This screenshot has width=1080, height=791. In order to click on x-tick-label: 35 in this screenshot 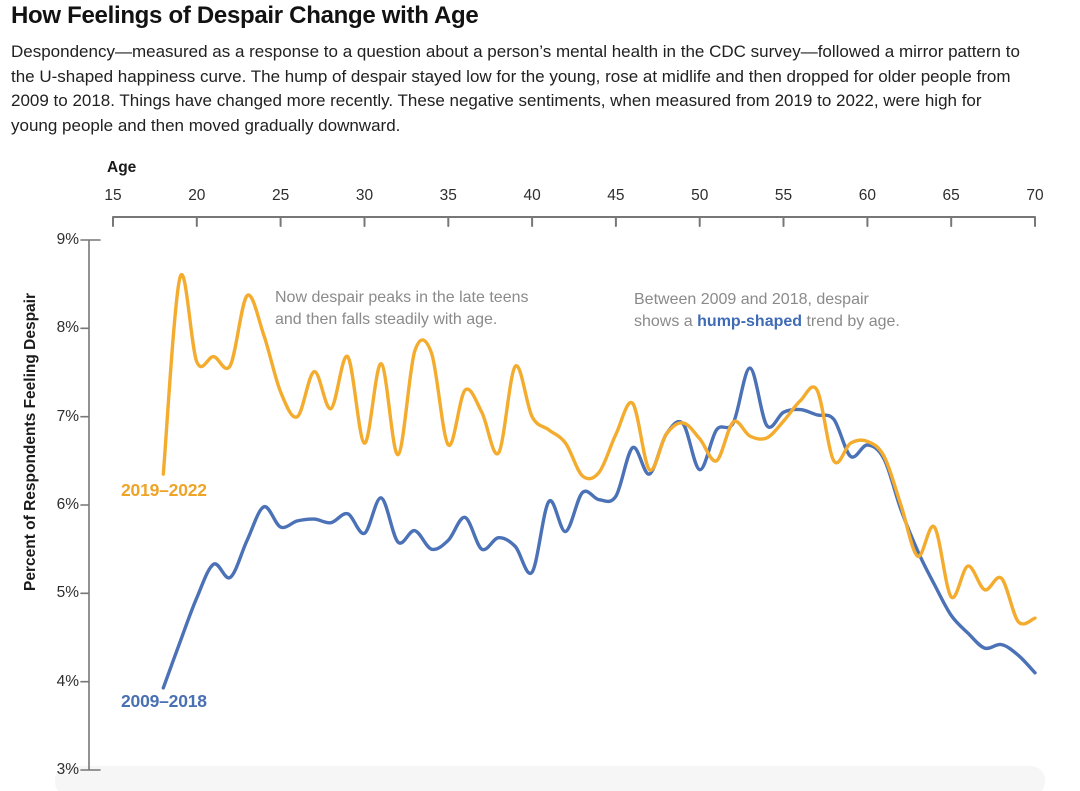, I will do `click(448, 195)`.